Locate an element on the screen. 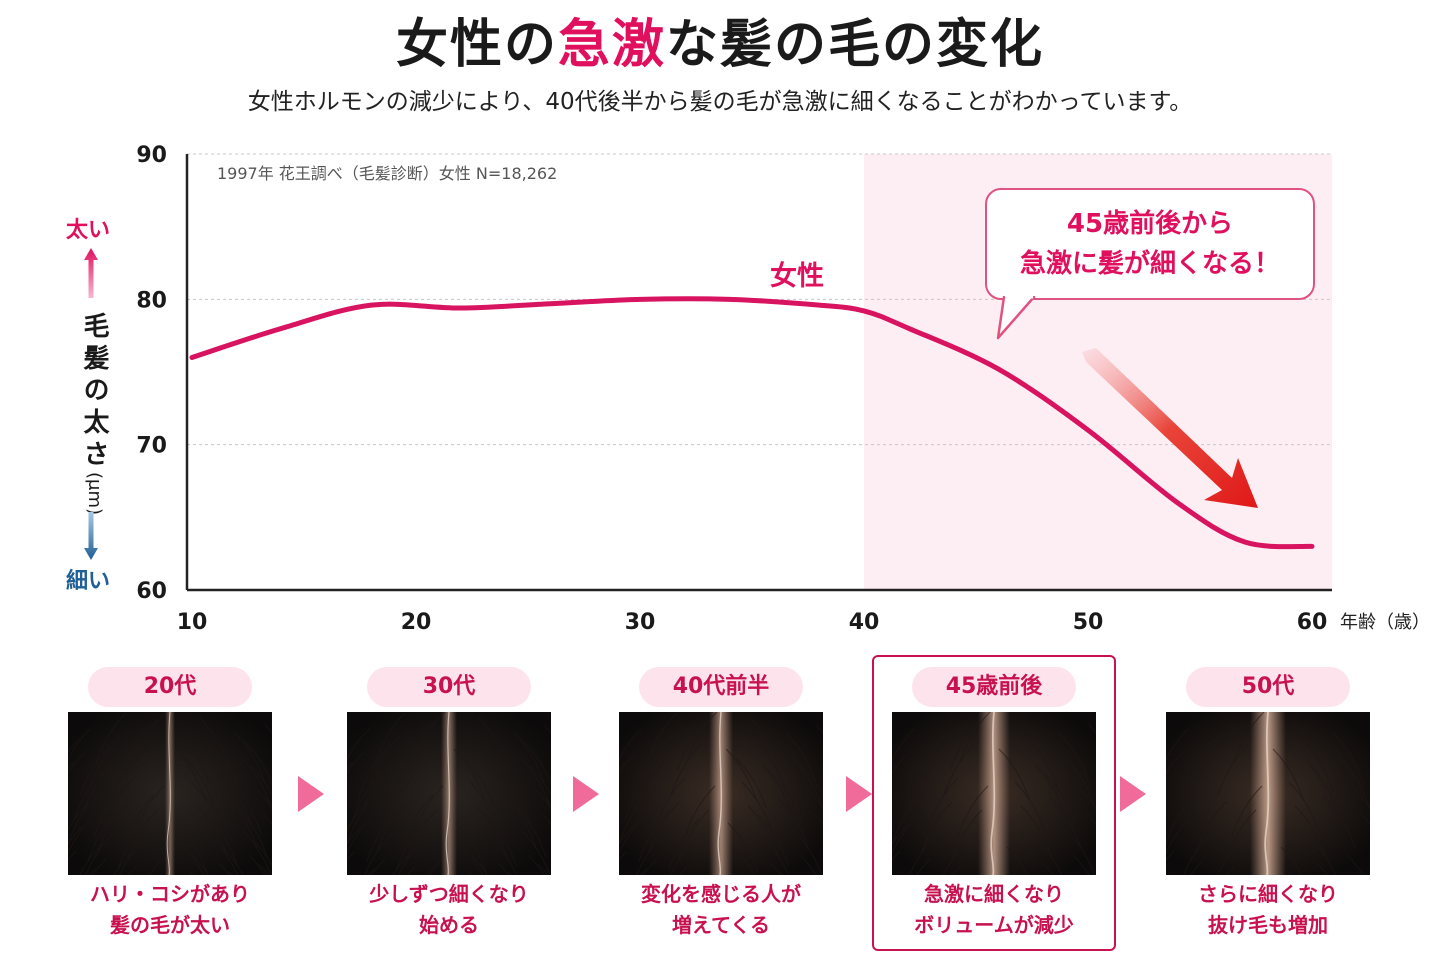 The width and height of the screenshot is (1440, 960). stage-badge: 20代 is located at coordinates (170, 687).